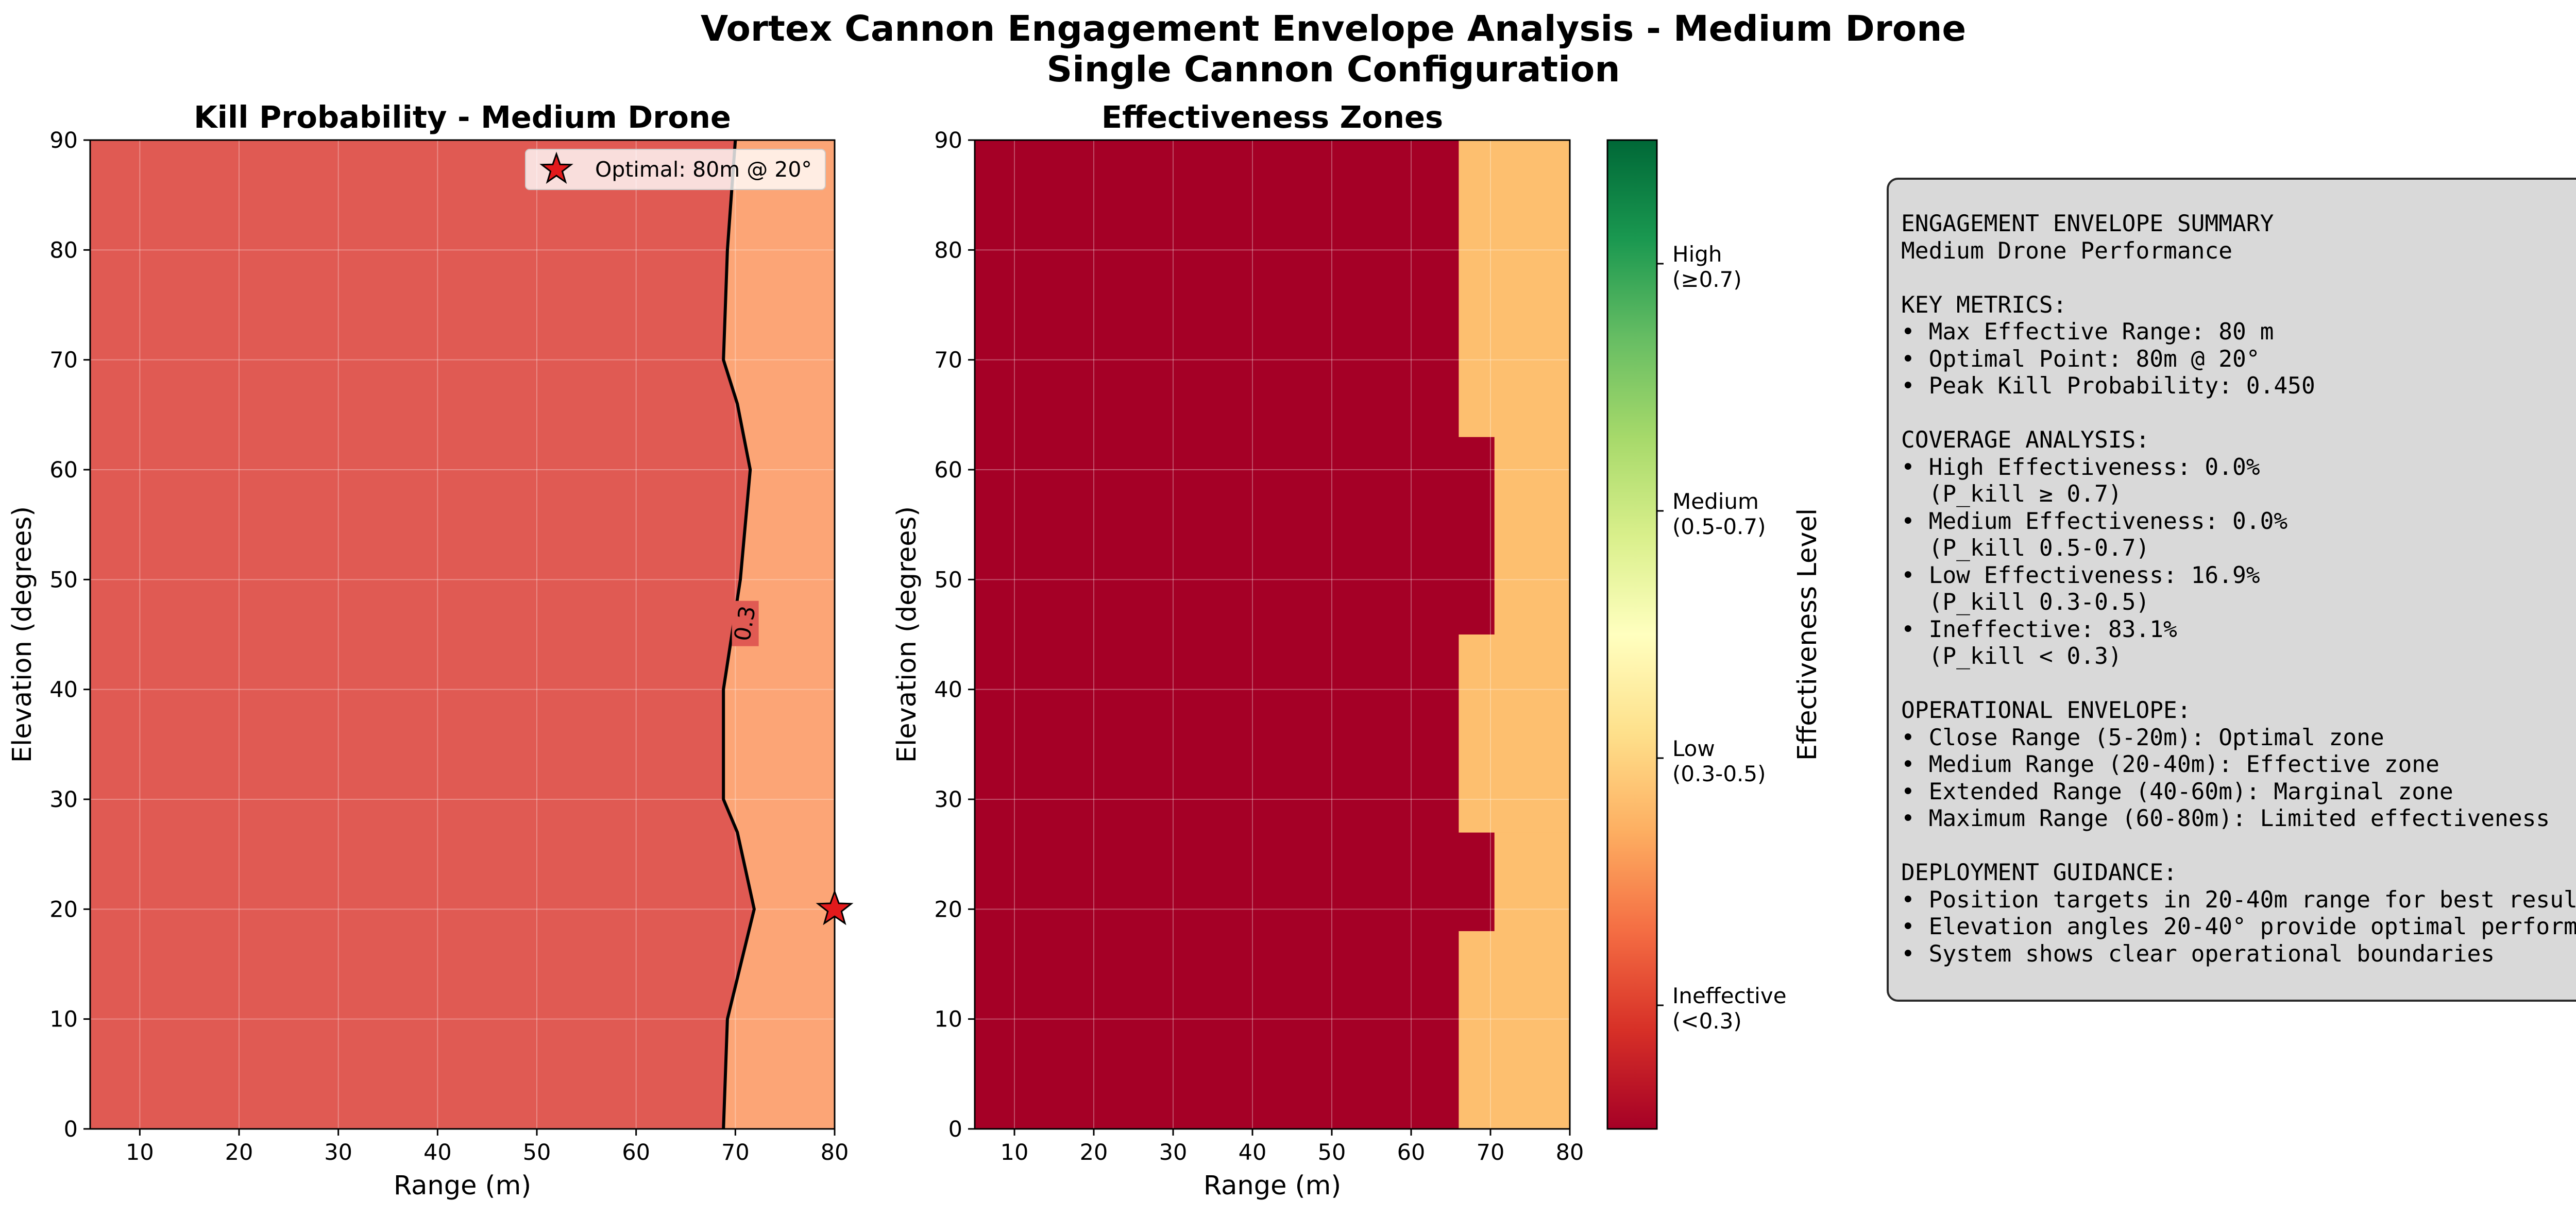 This screenshot has width=2576, height=1218. What do you see at coordinates (63, 360) in the screenshot?
I see `left-ytick-label: 70` at bounding box center [63, 360].